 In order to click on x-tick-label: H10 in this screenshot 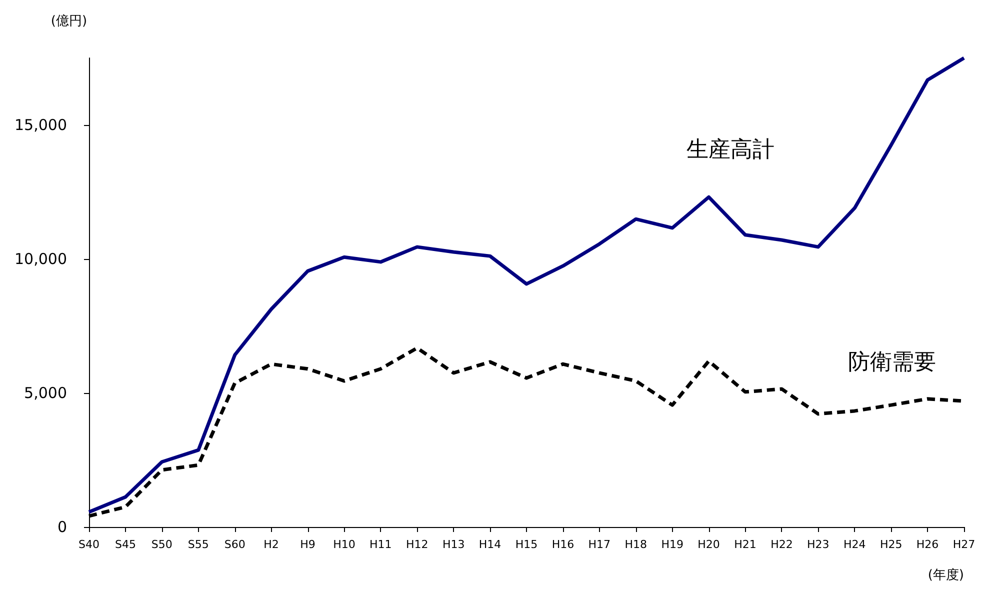, I will do `click(344, 544)`.